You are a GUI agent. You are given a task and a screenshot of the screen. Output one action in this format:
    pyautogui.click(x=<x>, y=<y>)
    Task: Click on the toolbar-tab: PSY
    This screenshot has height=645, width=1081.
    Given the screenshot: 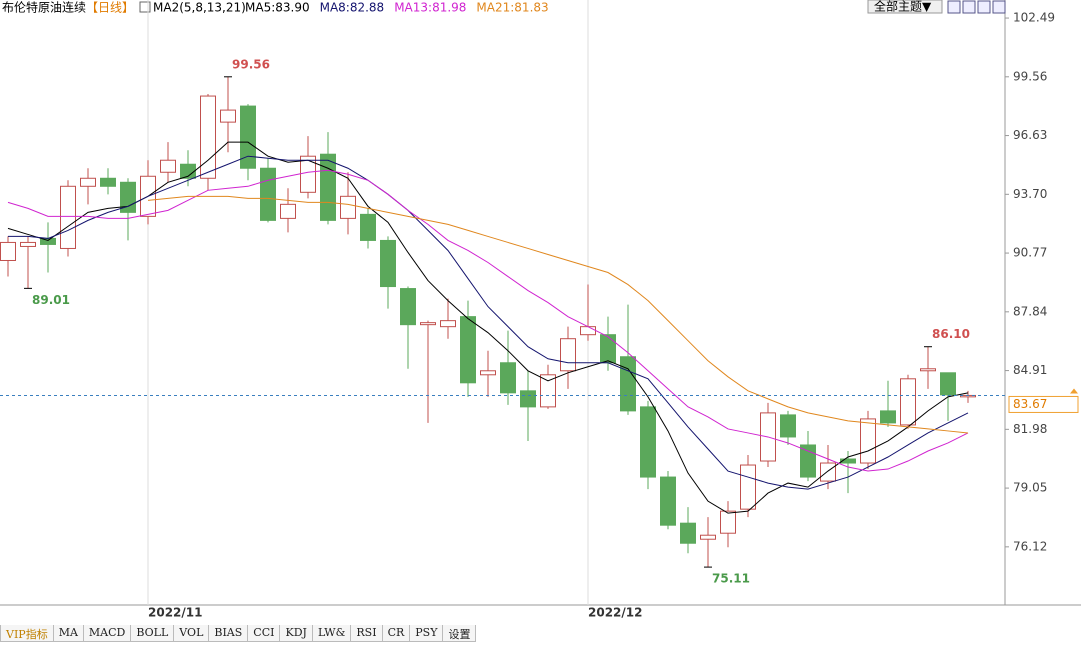 What is the action you would take?
    pyautogui.click(x=426, y=633)
    